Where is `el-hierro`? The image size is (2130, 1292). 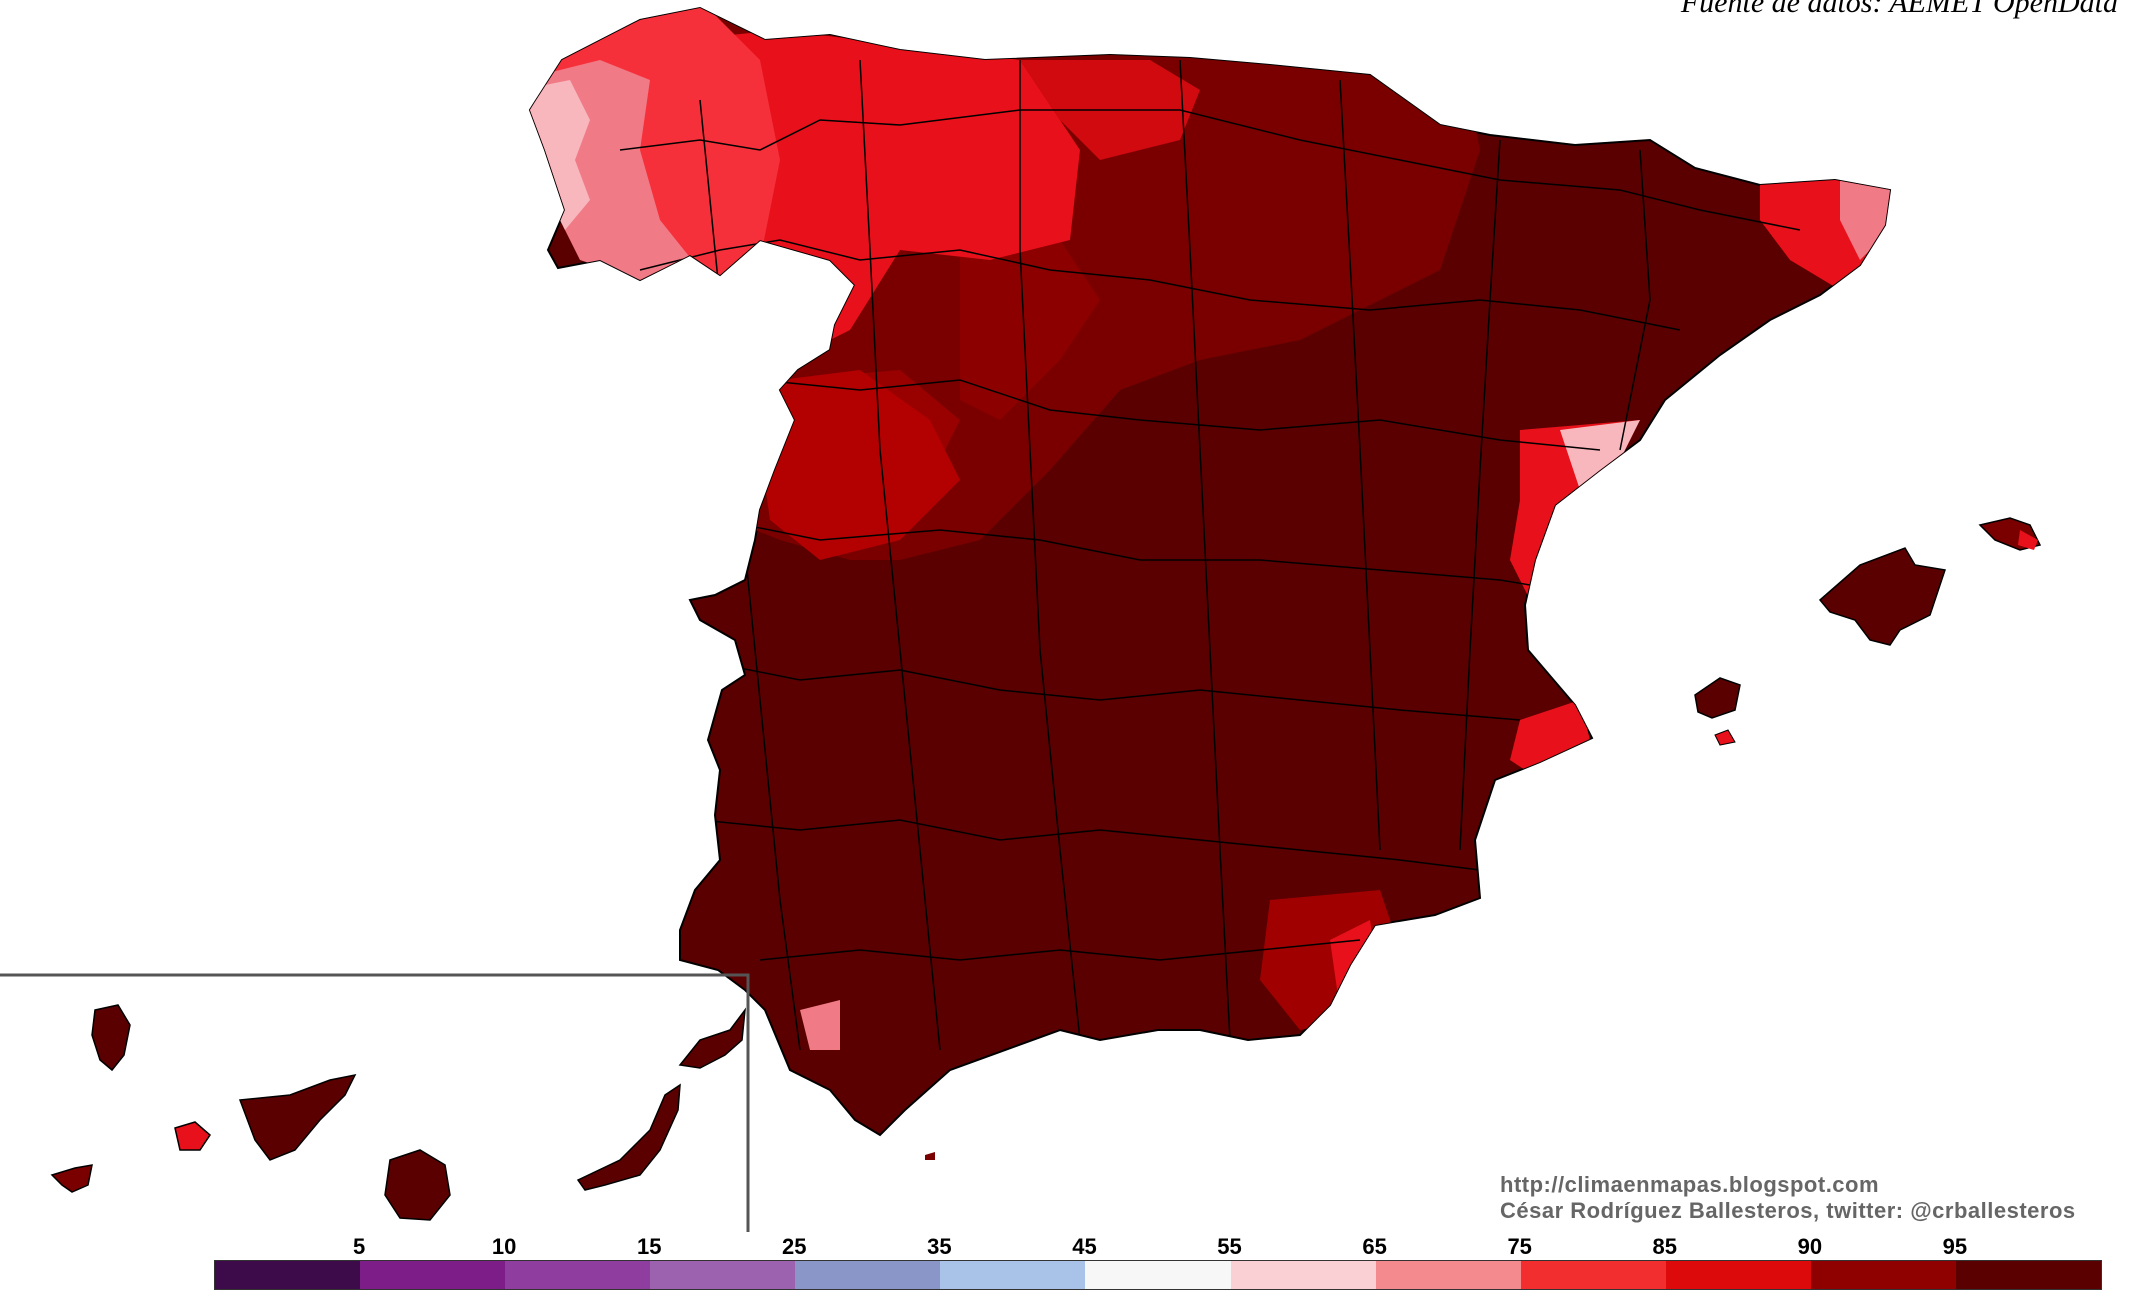 el-hierro is located at coordinates (71, 1178).